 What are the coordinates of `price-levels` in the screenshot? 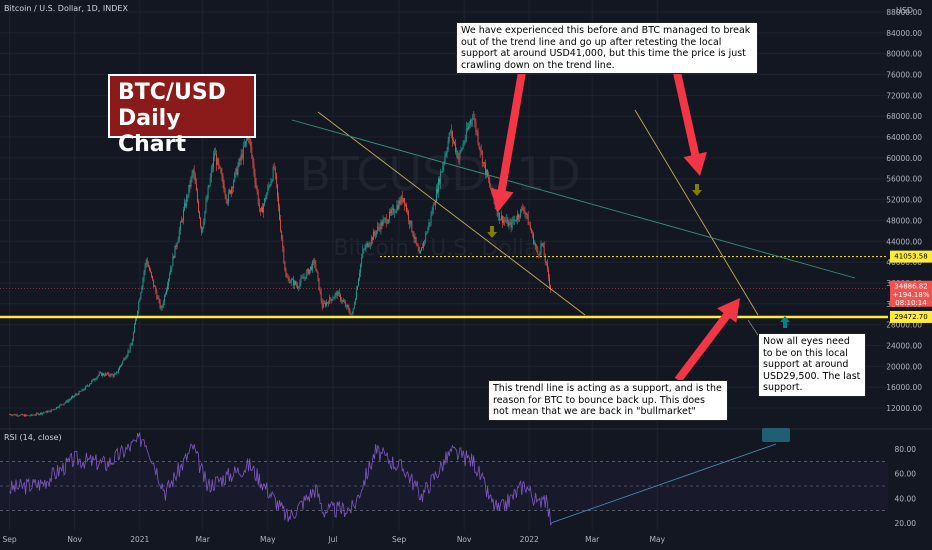 It's located at (444, 287).